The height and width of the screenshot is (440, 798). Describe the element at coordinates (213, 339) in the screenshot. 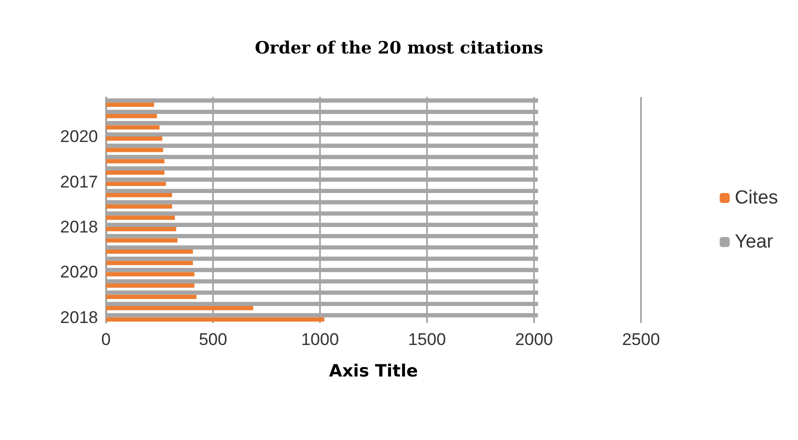

I see `x-tick-label: 500` at that location.